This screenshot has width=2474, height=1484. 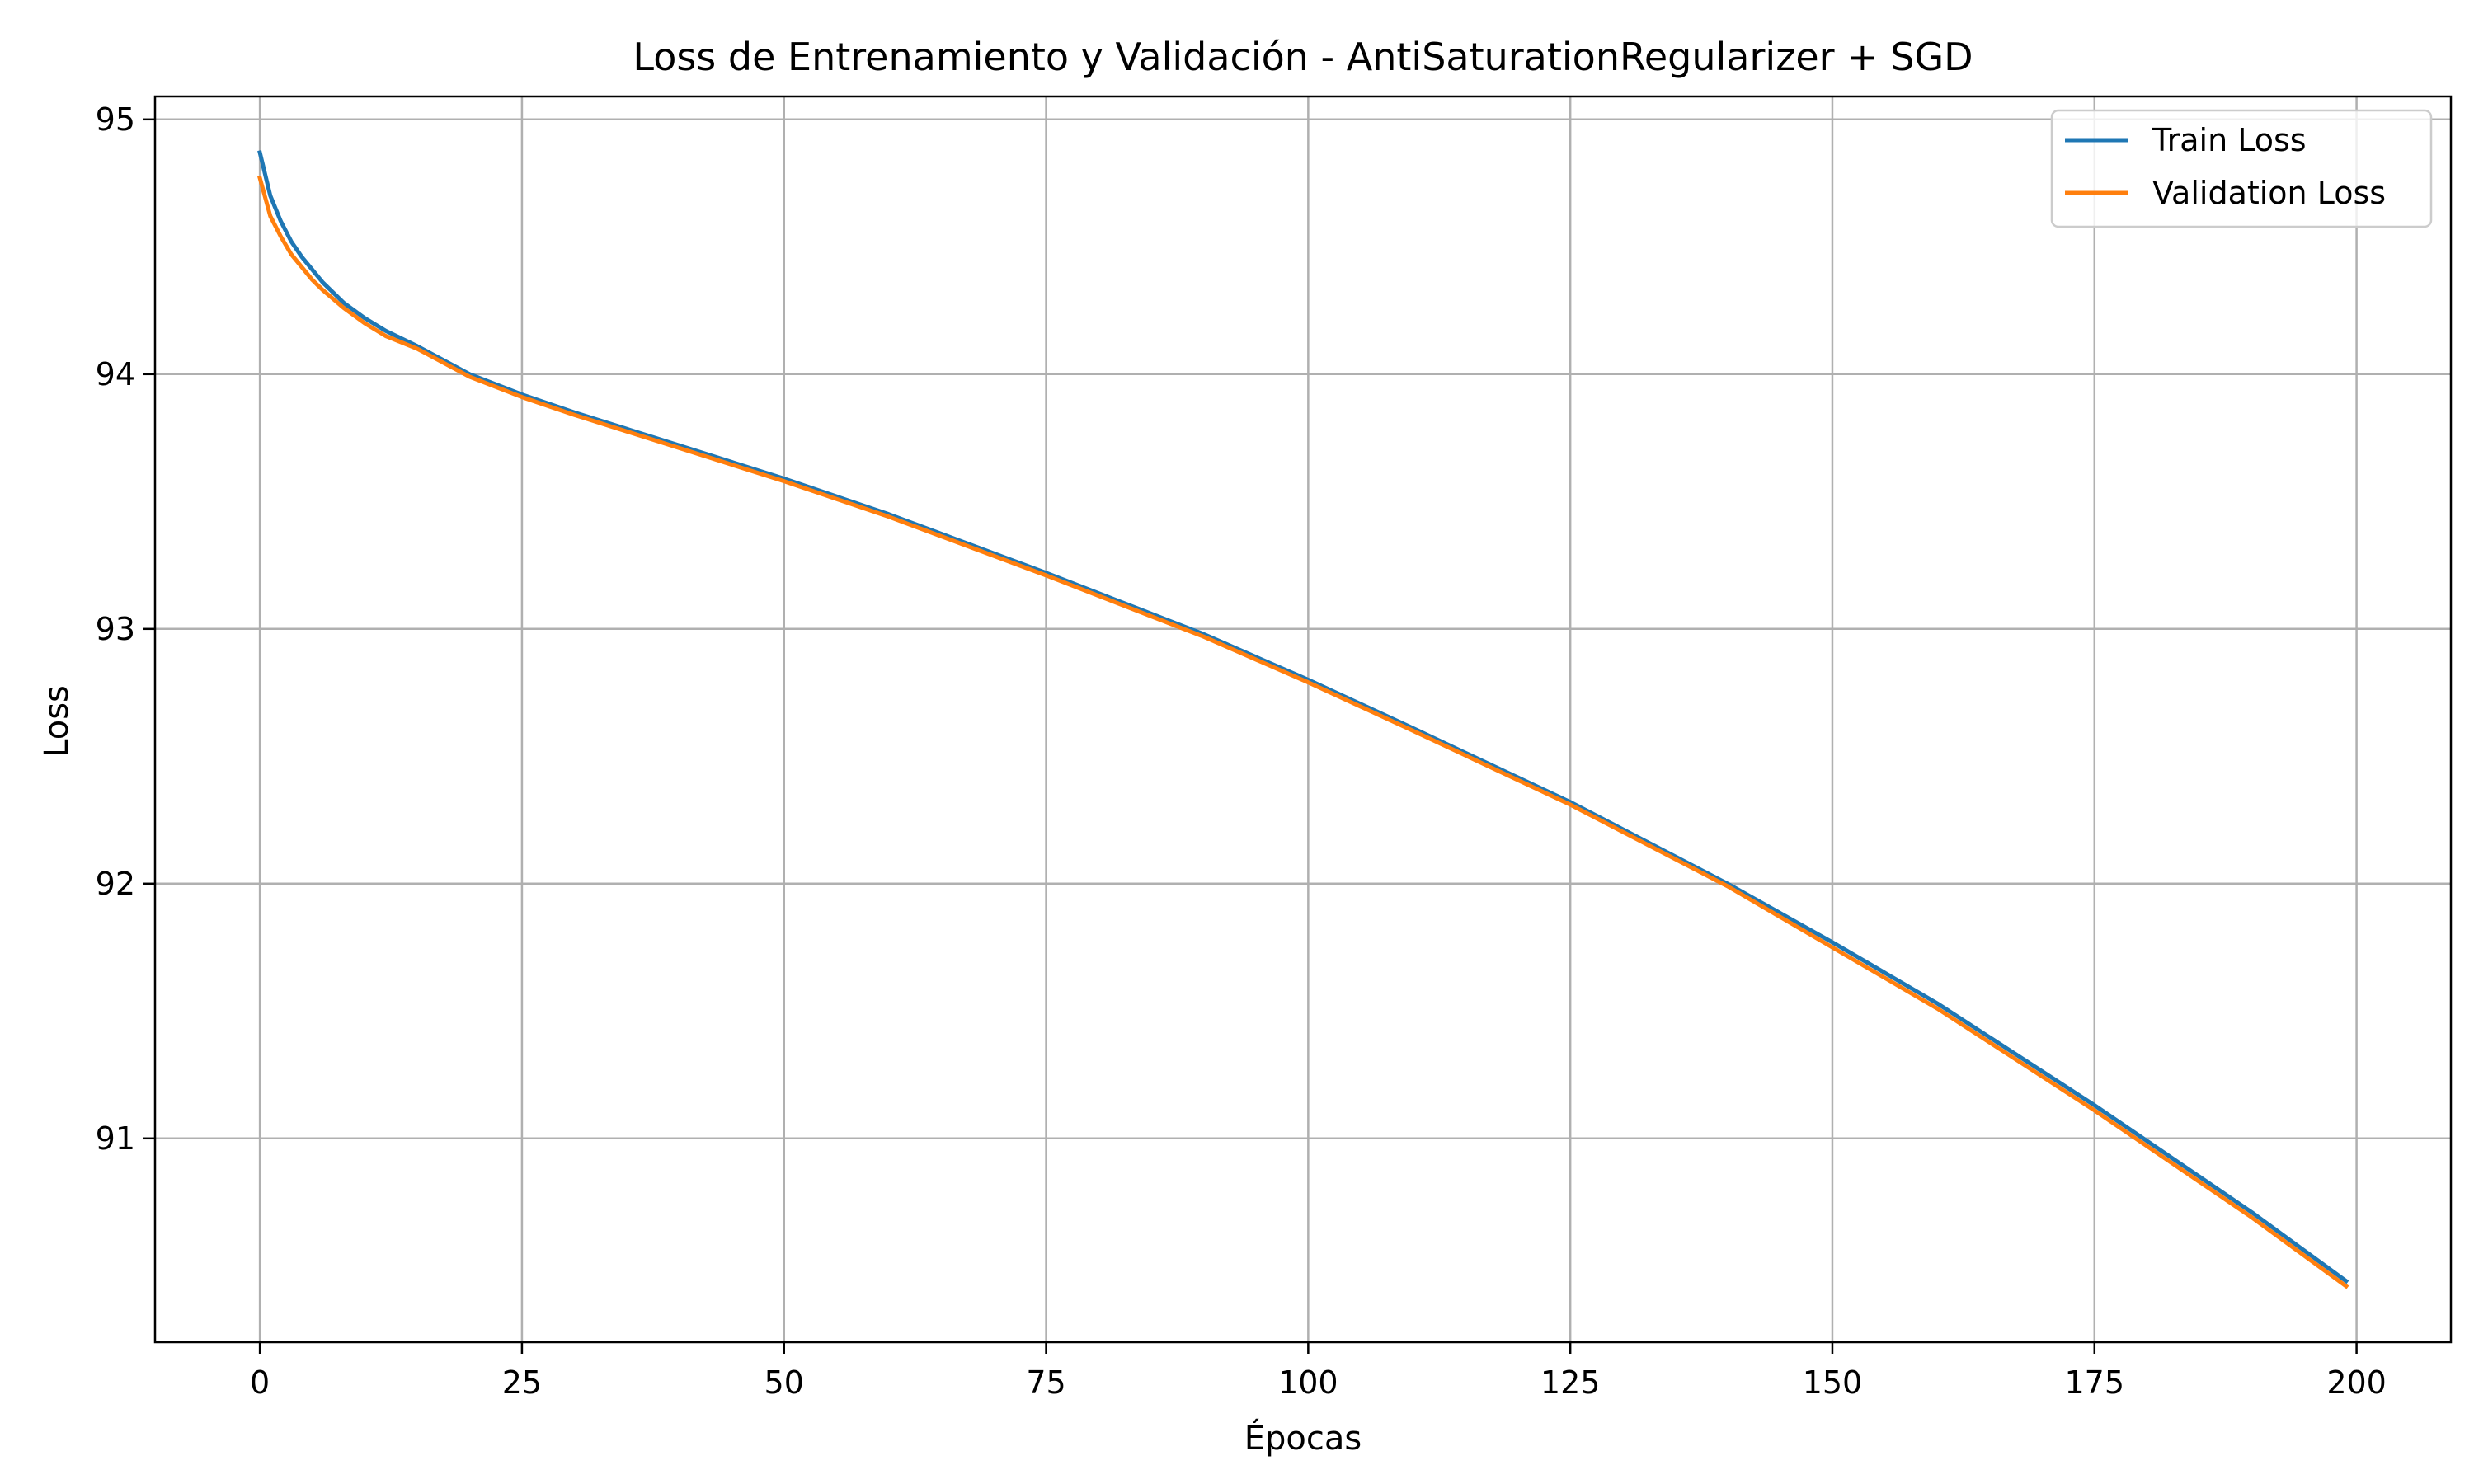 What do you see at coordinates (2356, 1382) in the screenshot?
I see `x-tick-label: 200` at bounding box center [2356, 1382].